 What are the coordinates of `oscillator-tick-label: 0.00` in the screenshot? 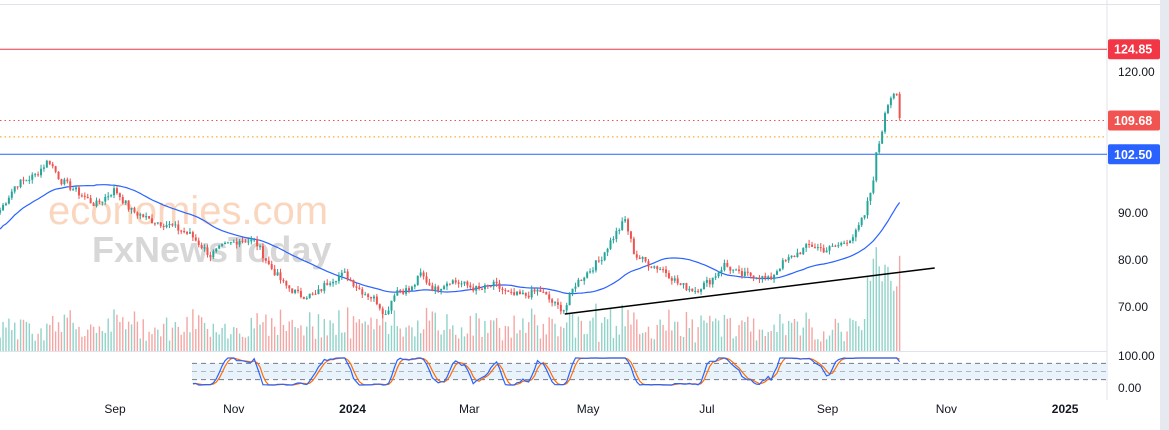 It's located at (1130, 388).